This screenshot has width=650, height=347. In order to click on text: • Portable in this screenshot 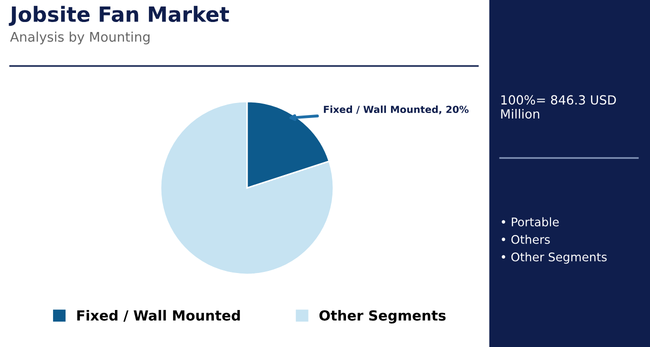, I will do `click(530, 221)`.